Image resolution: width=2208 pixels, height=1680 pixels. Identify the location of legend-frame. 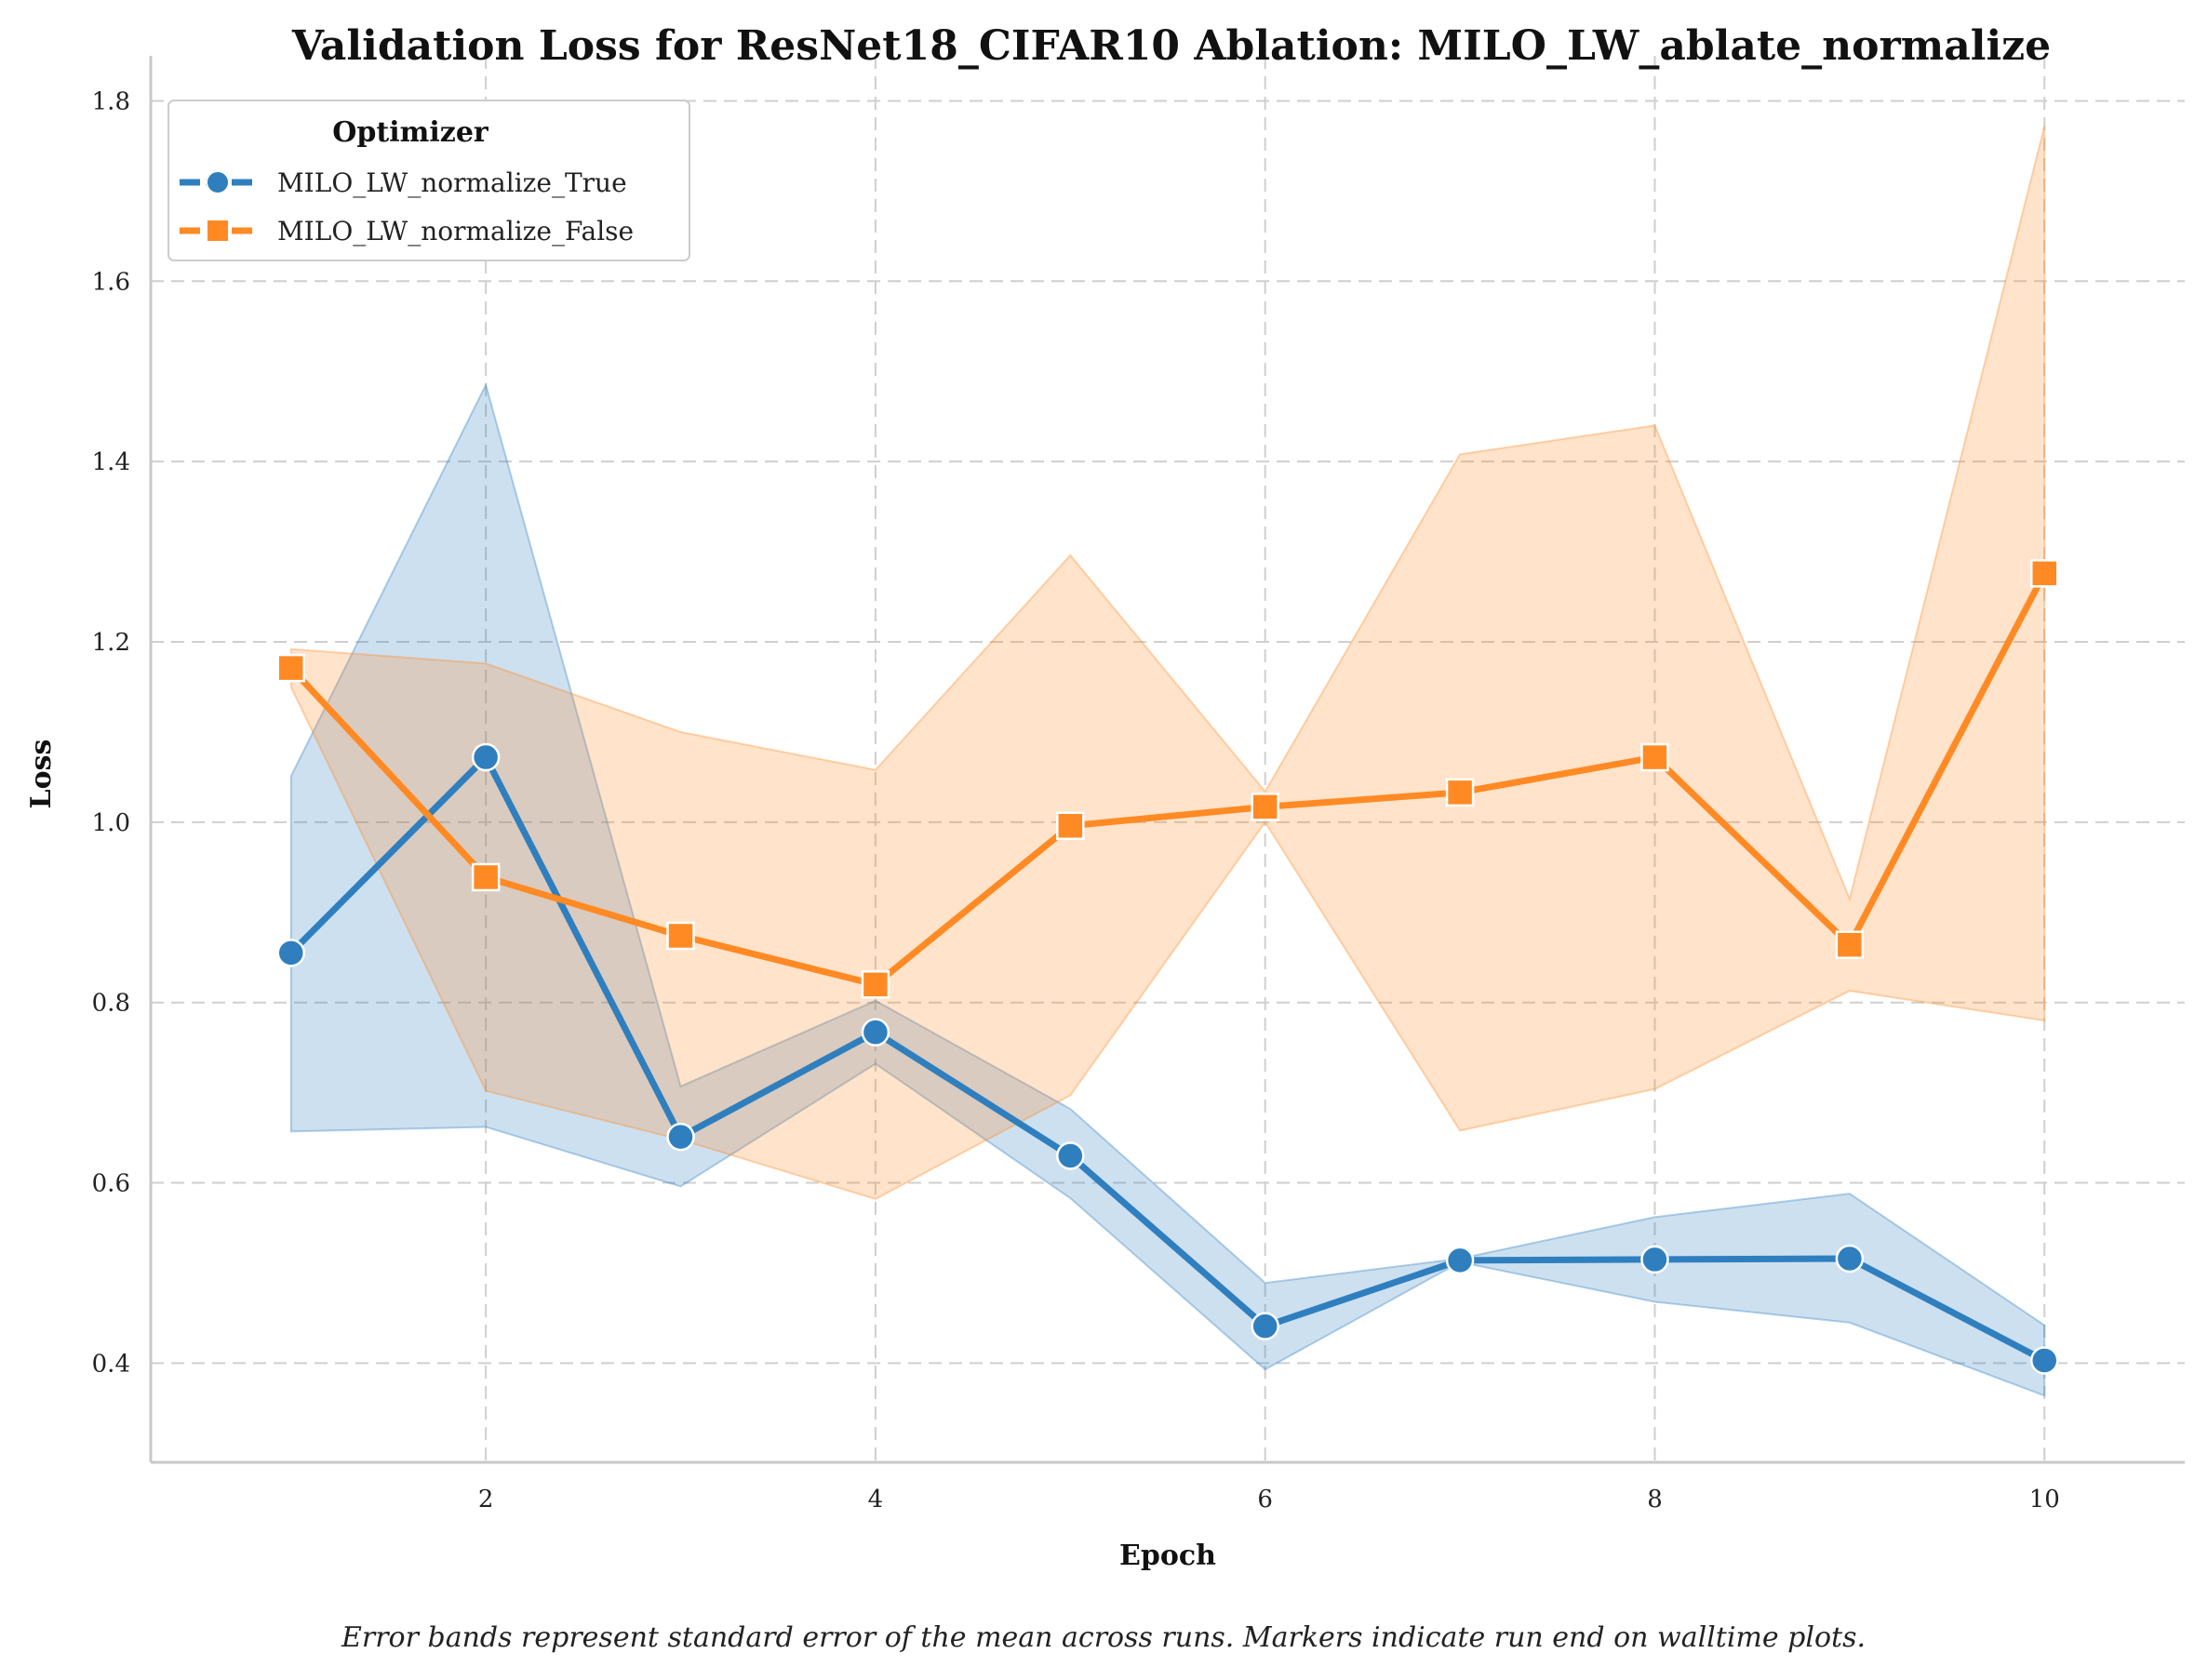
(428, 180).